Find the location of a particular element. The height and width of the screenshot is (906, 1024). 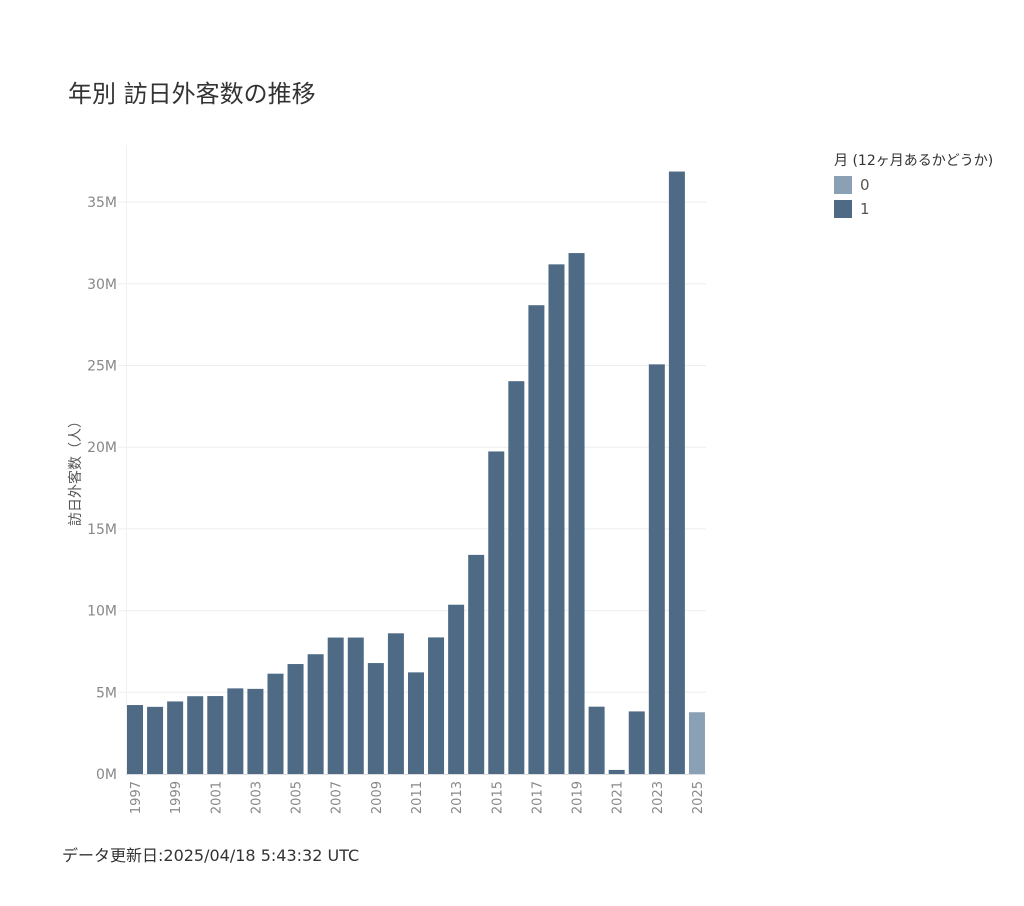

bar-2011 is located at coordinates (415, 723).